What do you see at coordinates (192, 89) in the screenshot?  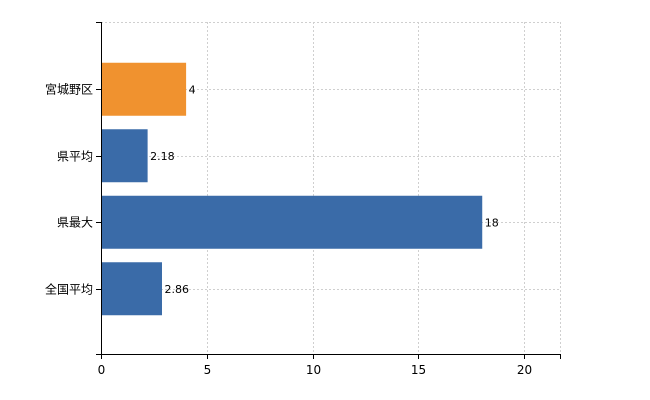 I see `data-label: 4` at bounding box center [192, 89].